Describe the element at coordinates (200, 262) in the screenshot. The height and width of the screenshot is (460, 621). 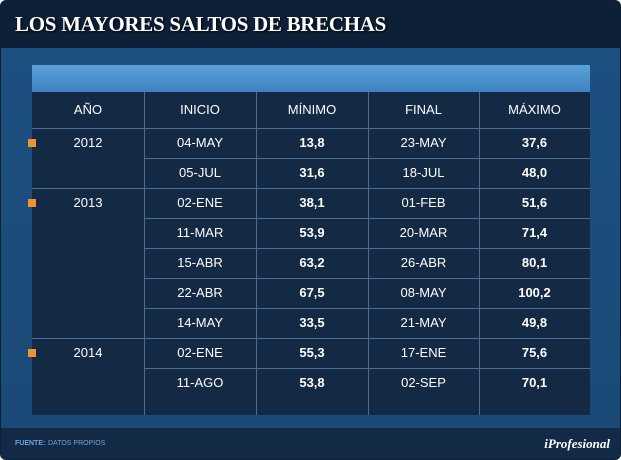
I see `table-cell-inicio: 15-ABR` at that location.